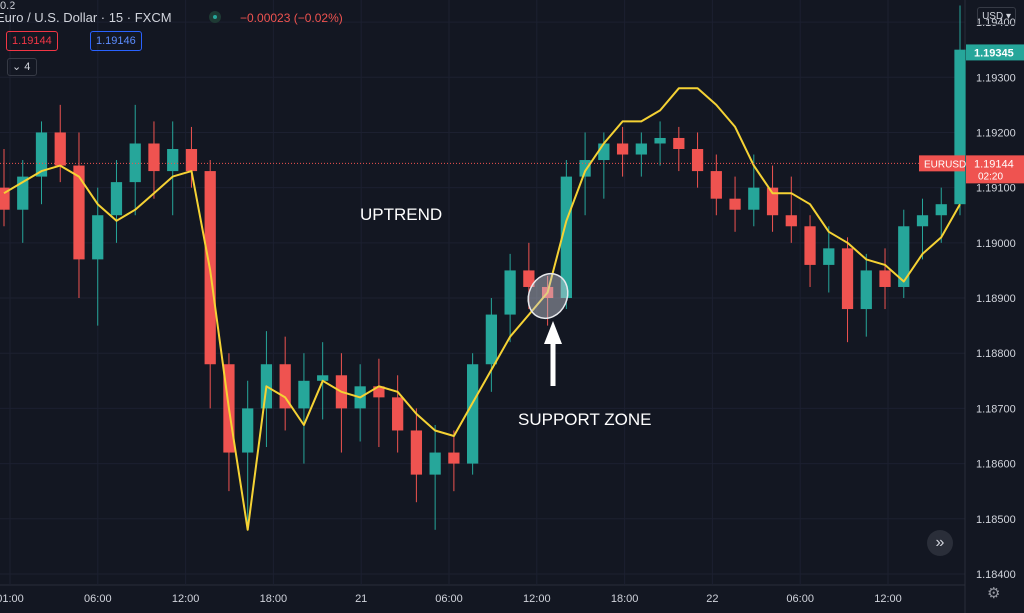 This screenshot has width=1024, height=613. Describe the element at coordinates (548, 296) in the screenshot. I see `support-zone-marker` at that location.